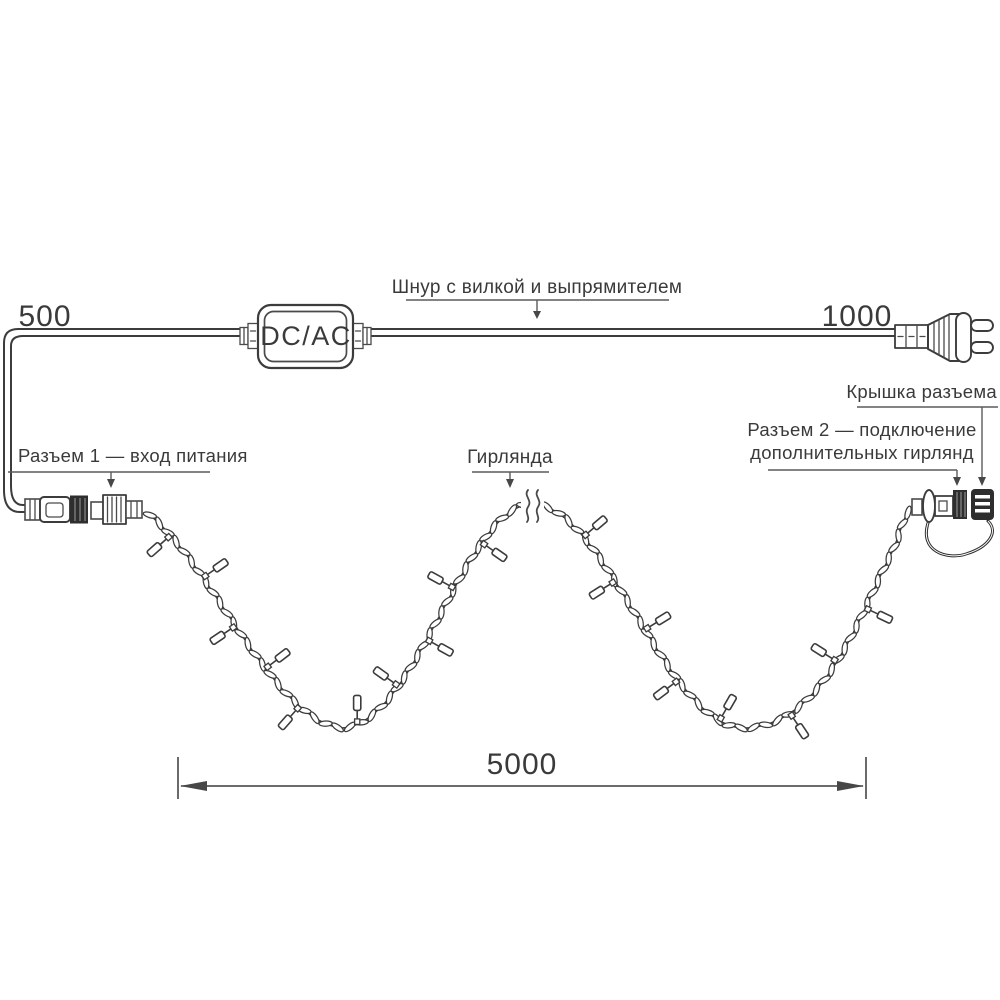  I want to click on connector-cap-label-text: Крышка разъема, so click(921, 391).